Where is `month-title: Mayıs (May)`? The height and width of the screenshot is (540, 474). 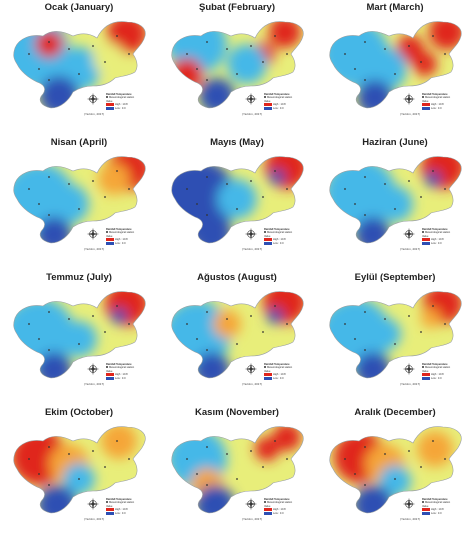 month-title: Mayıs (May) is located at coordinates (237, 142).